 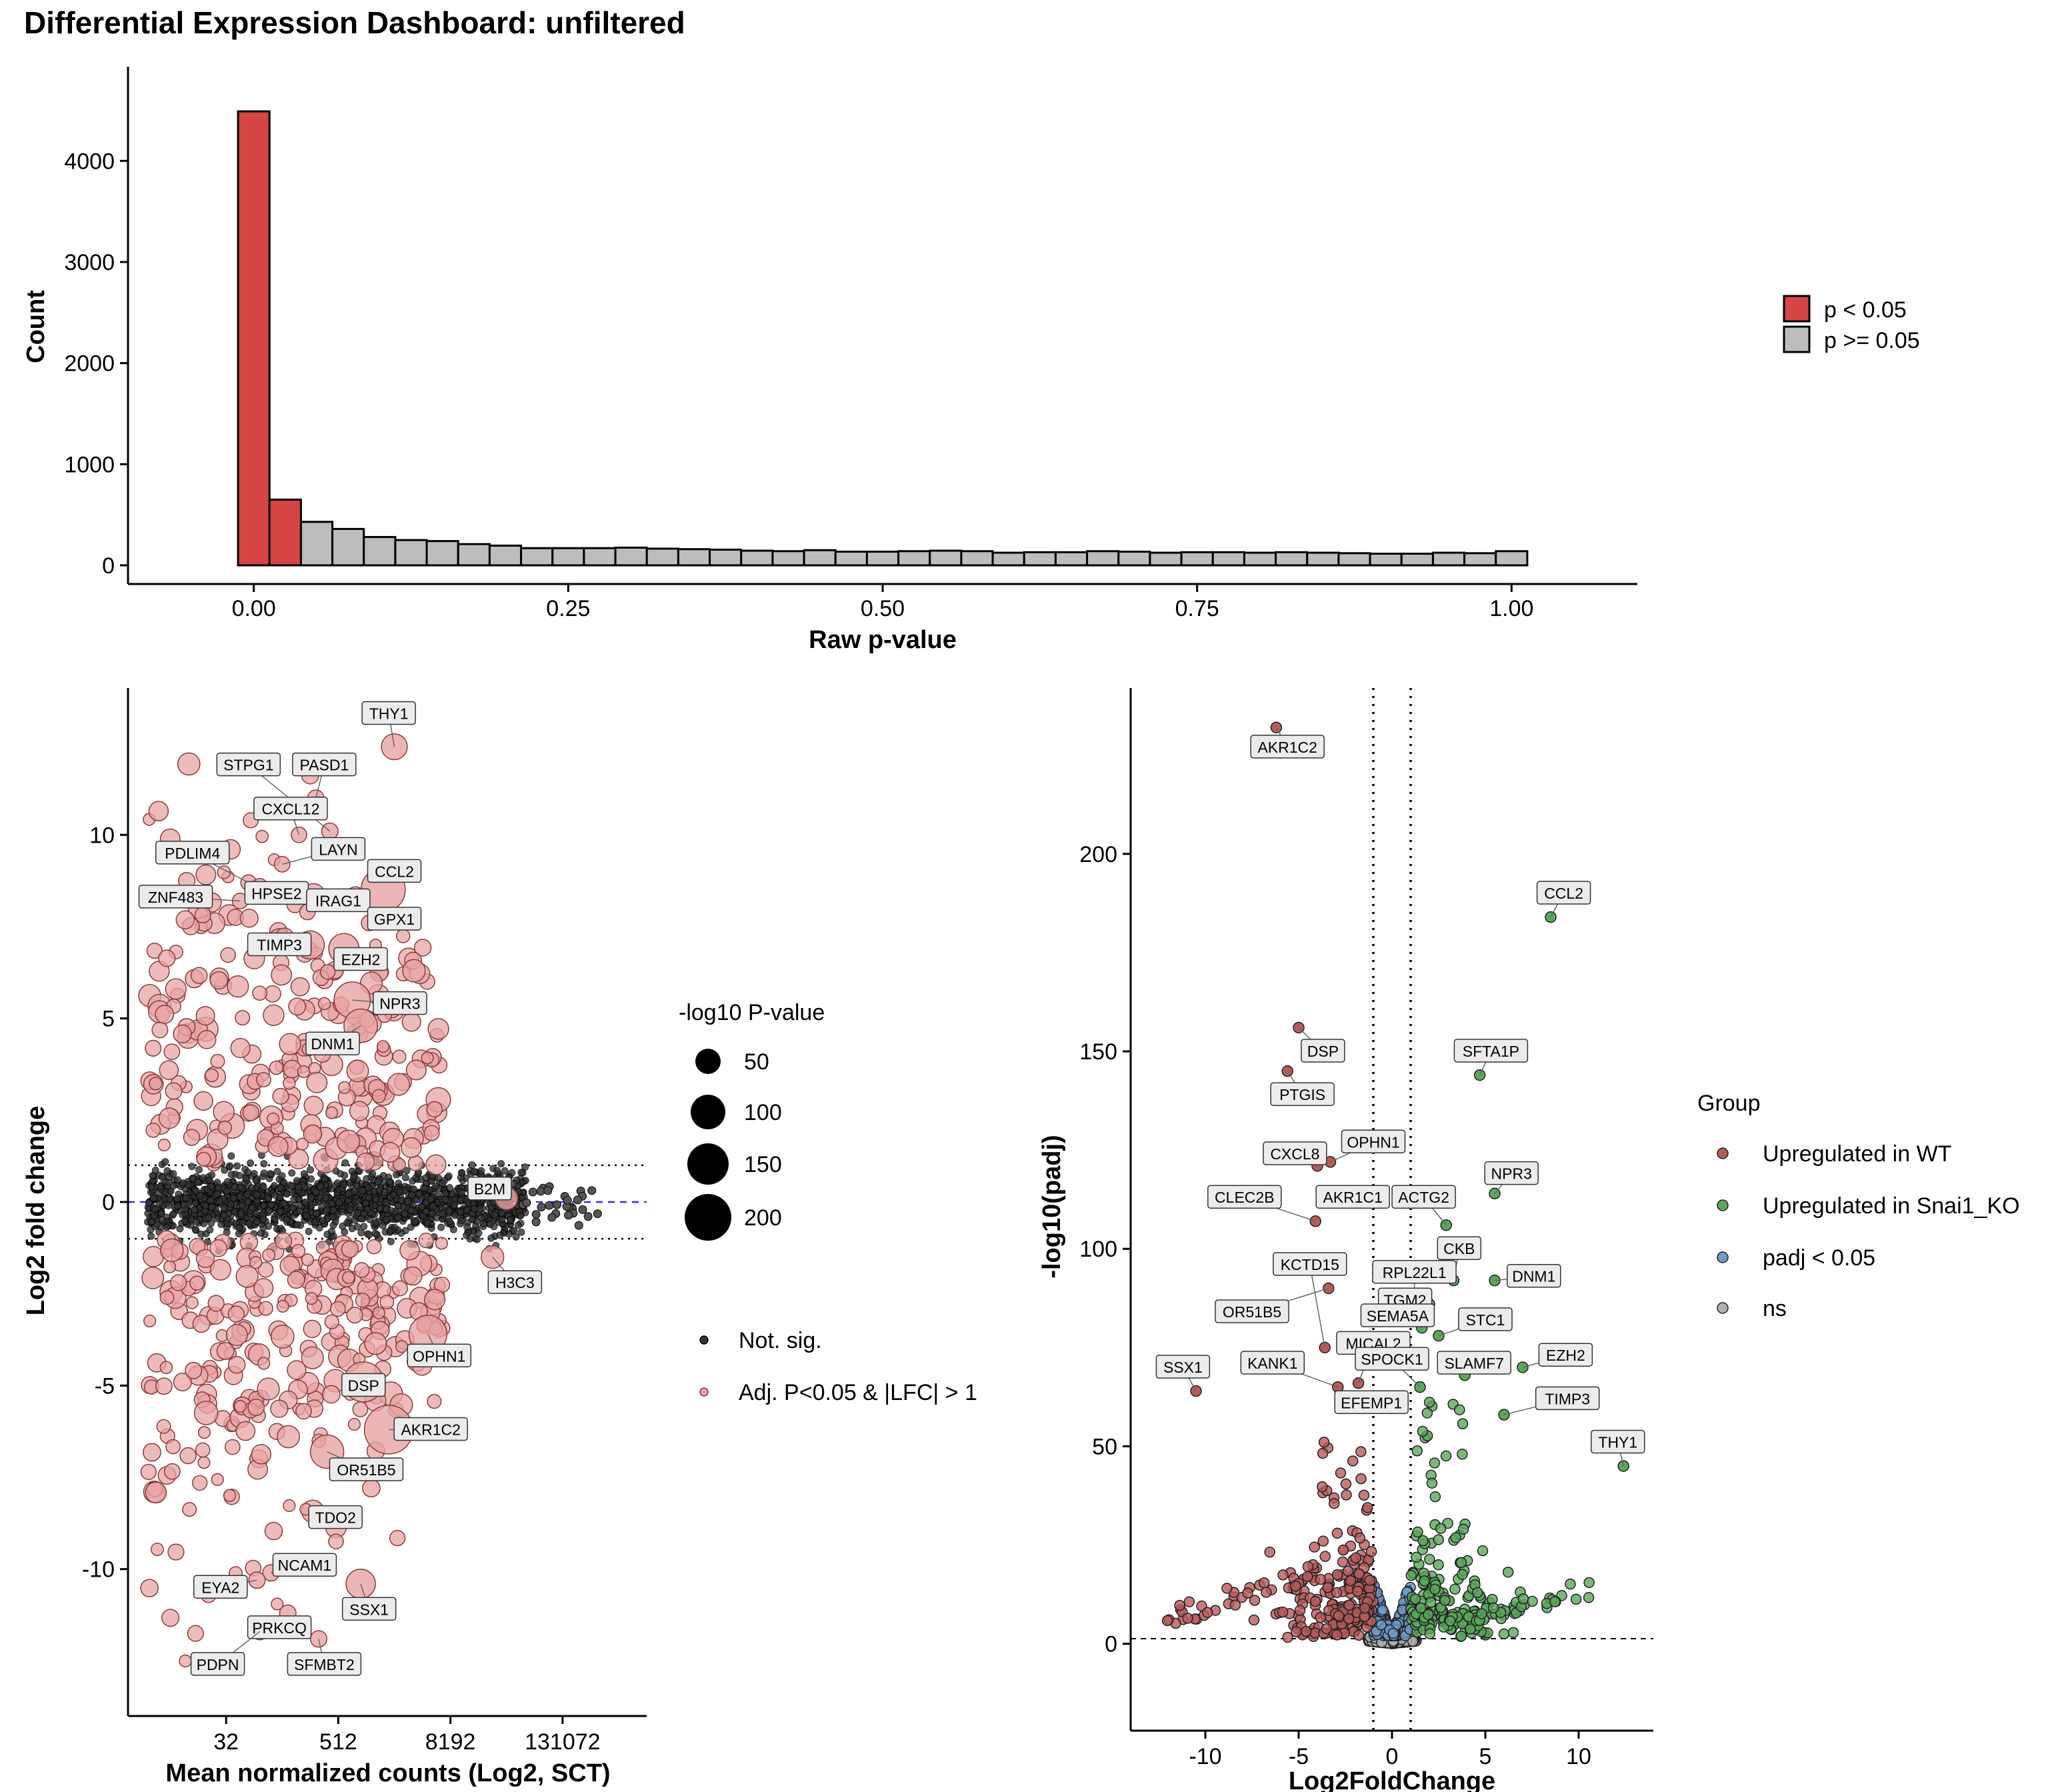 What do you see at coordinates (1098, 1249) in the screenshot?
I see `vol-y-tick-label: 100` at bounding box center [1098, 1249].